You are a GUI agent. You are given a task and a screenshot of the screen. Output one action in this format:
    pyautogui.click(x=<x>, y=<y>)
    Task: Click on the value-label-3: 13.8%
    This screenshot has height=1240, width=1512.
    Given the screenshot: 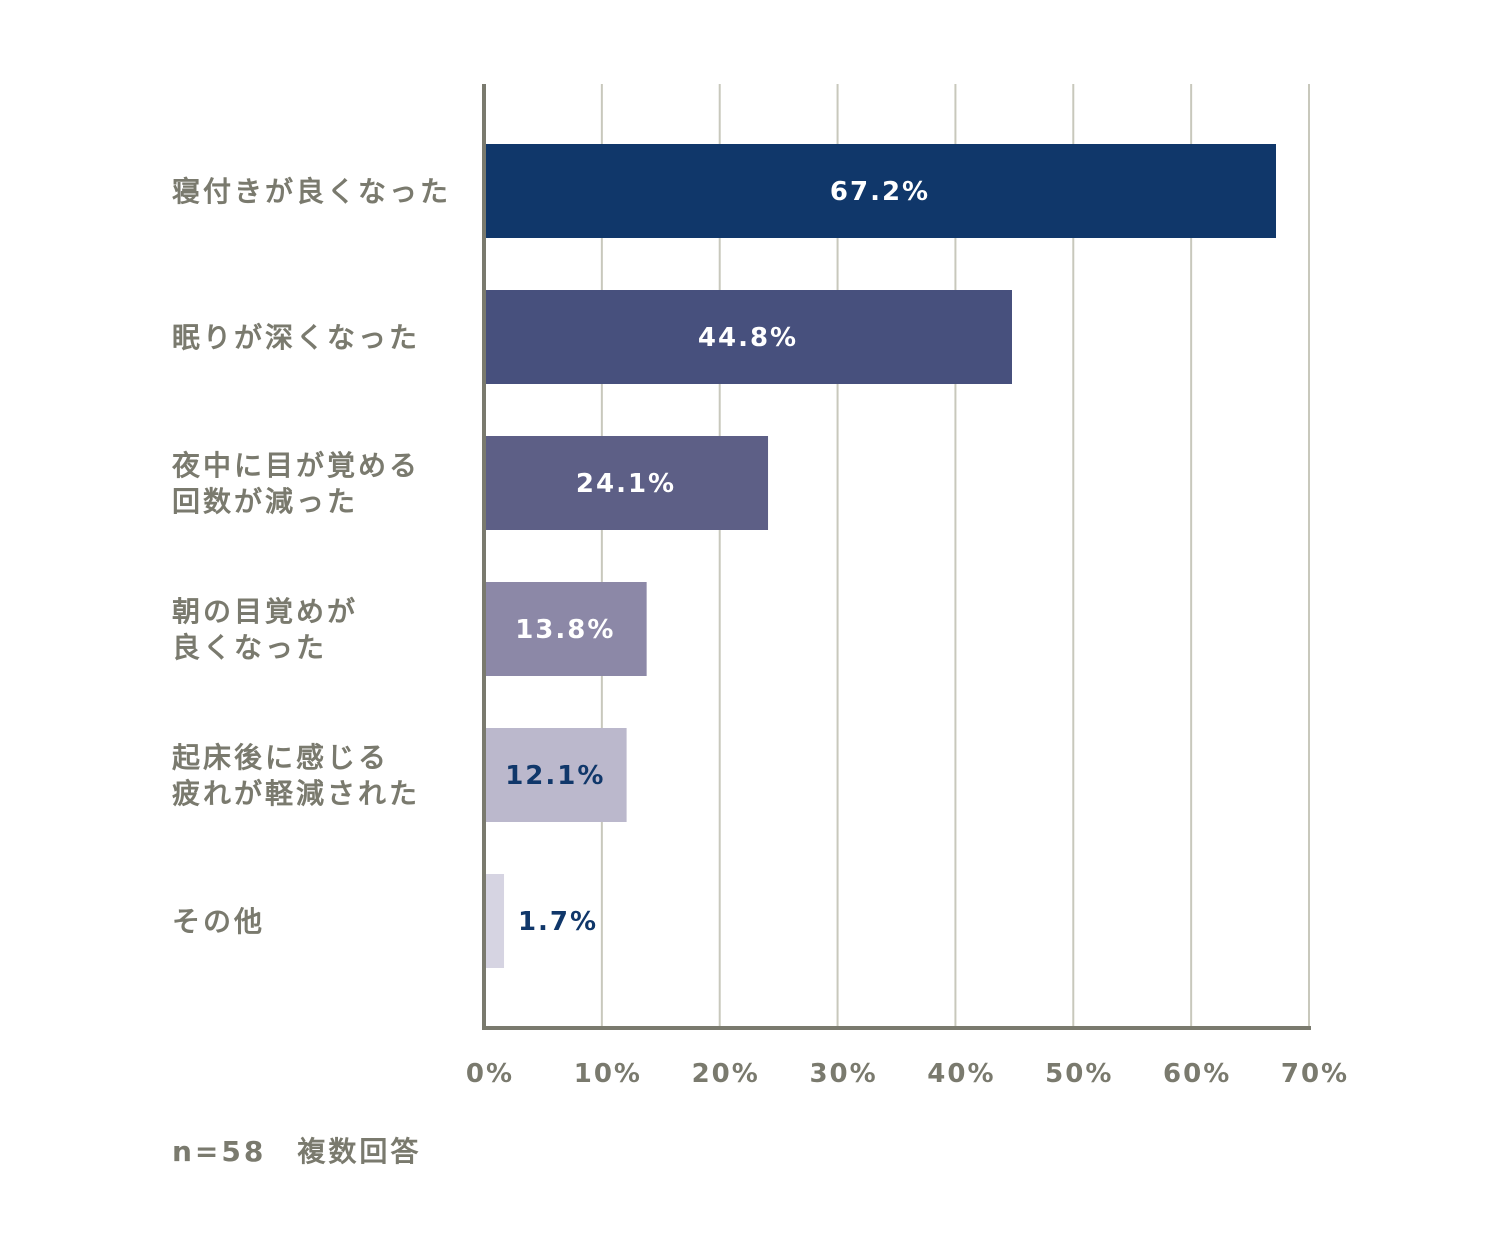 What is the action you would take?
    pyautogui.click(x=565, y=630)
    